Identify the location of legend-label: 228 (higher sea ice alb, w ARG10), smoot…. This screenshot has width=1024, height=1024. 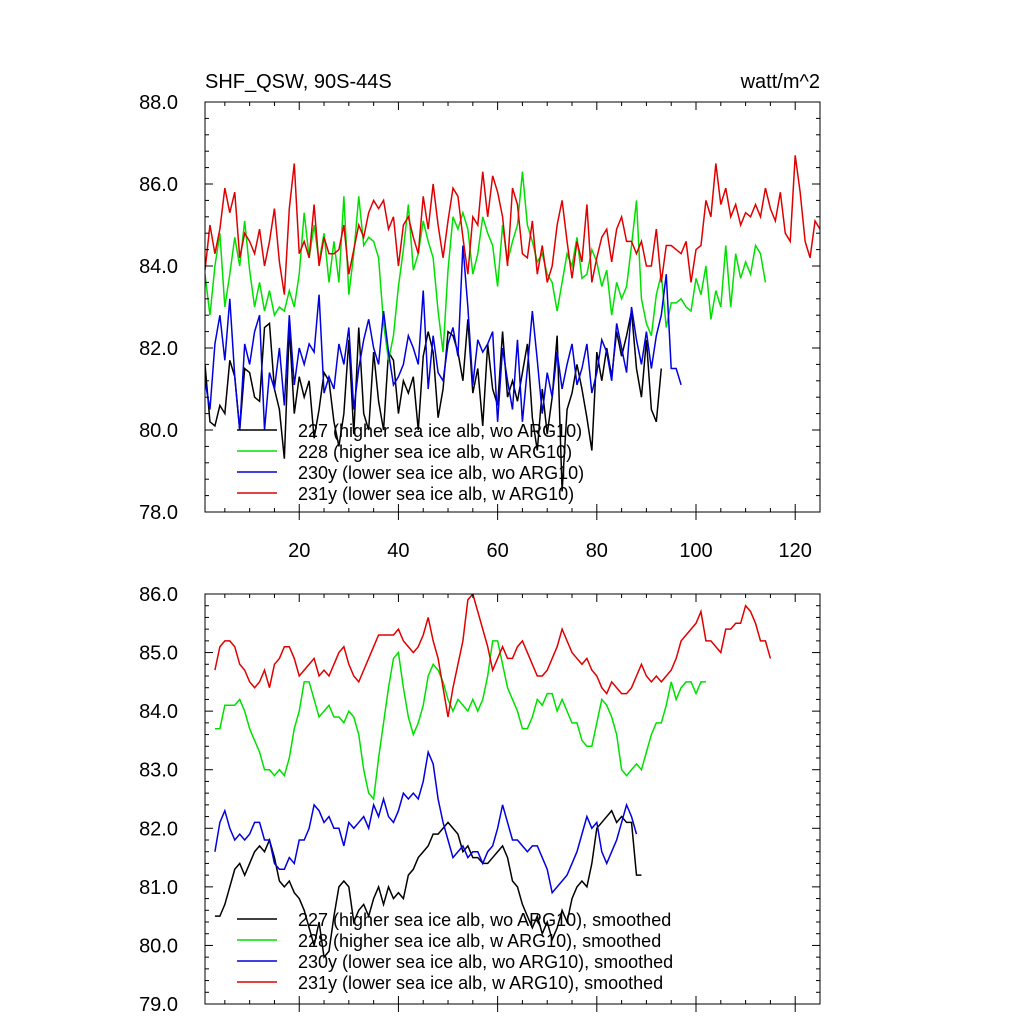
(479, 941).